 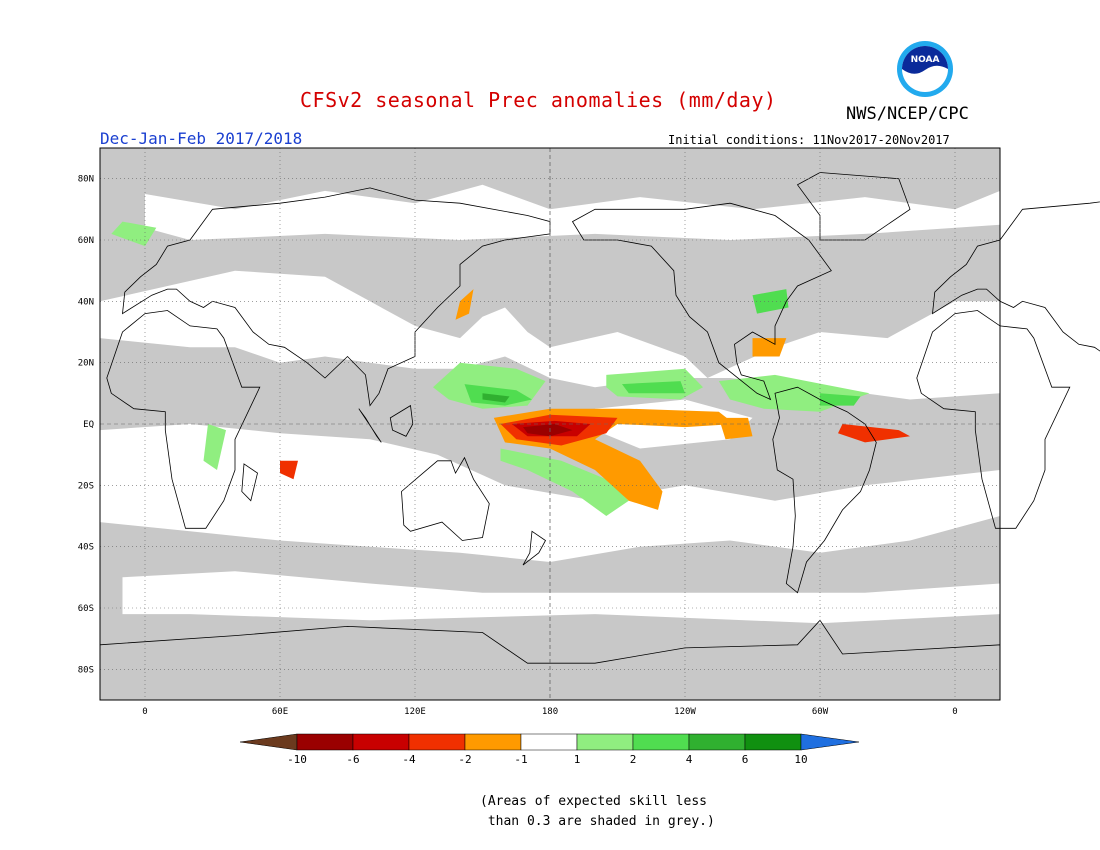 What do you see at coordinates (800, 759) in the screenshot?
I see `colorbar-label: 10` at bounding box center [800, 759].